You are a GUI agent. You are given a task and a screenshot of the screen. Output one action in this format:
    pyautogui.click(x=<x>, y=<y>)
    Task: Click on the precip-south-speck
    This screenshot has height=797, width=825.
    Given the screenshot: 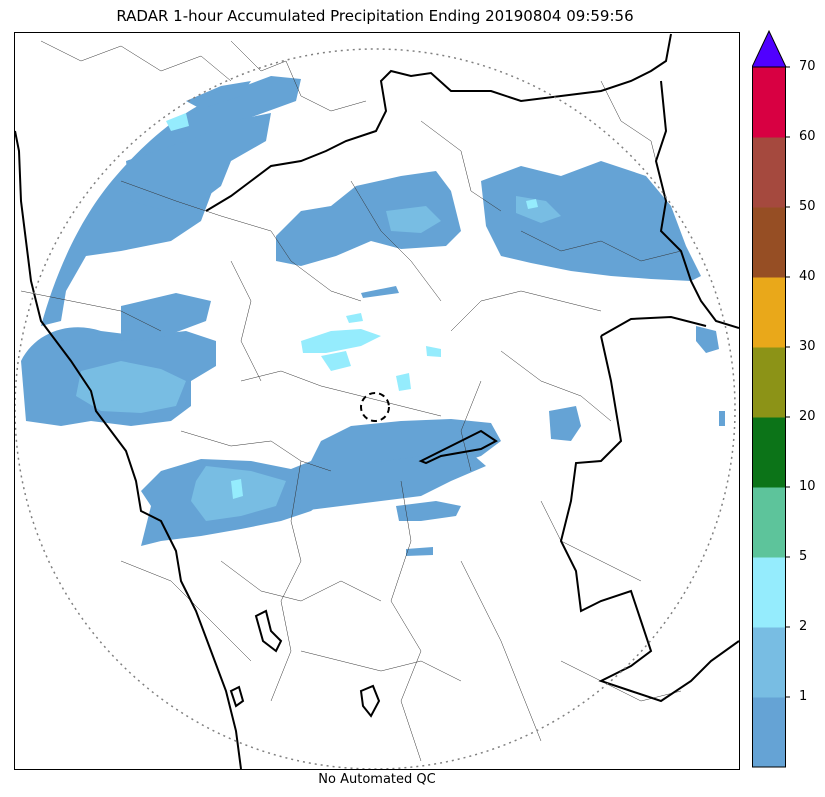 What is the action you would take?
    pyautogui.click(x=419, y=551)
    